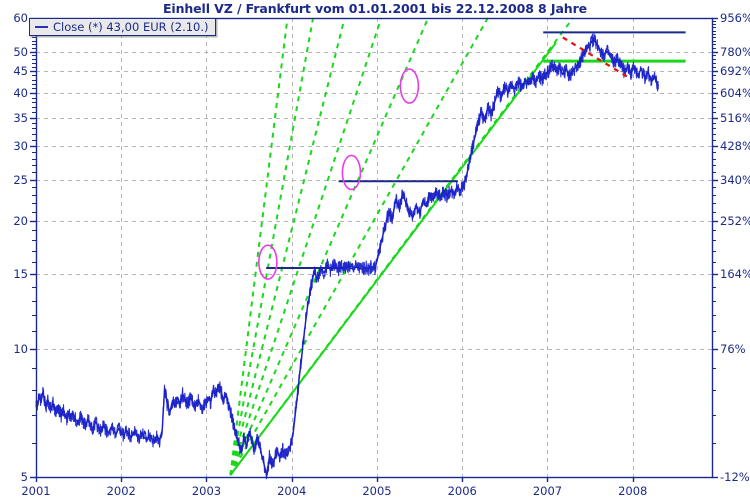 This screenshot has height=500, width=750. What do you see at coordinates (20, 274) in the screenshot?
I see `y-axis-left-tick-label: 15` at bounding box center [20, 274].